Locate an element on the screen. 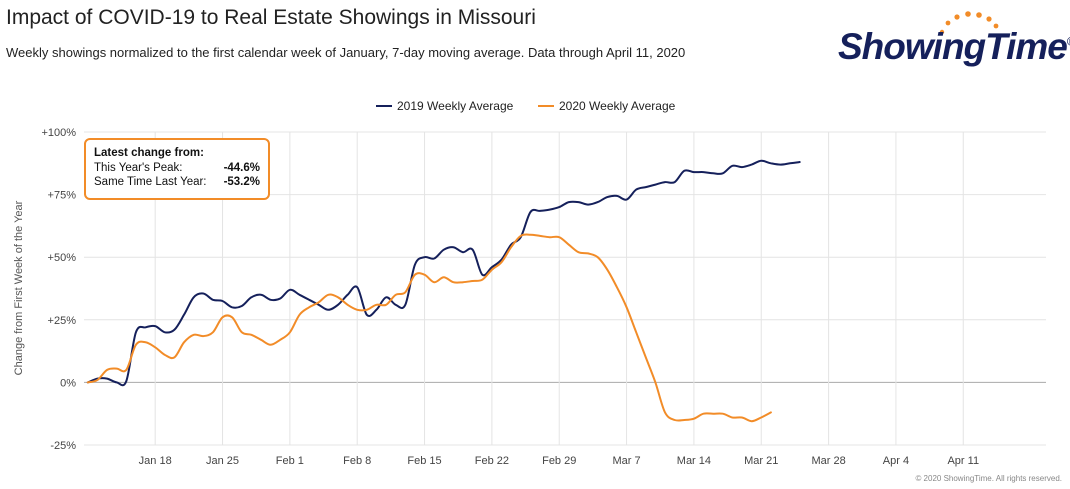  y-tick-label: +25% is located at coordinates (62, 321).